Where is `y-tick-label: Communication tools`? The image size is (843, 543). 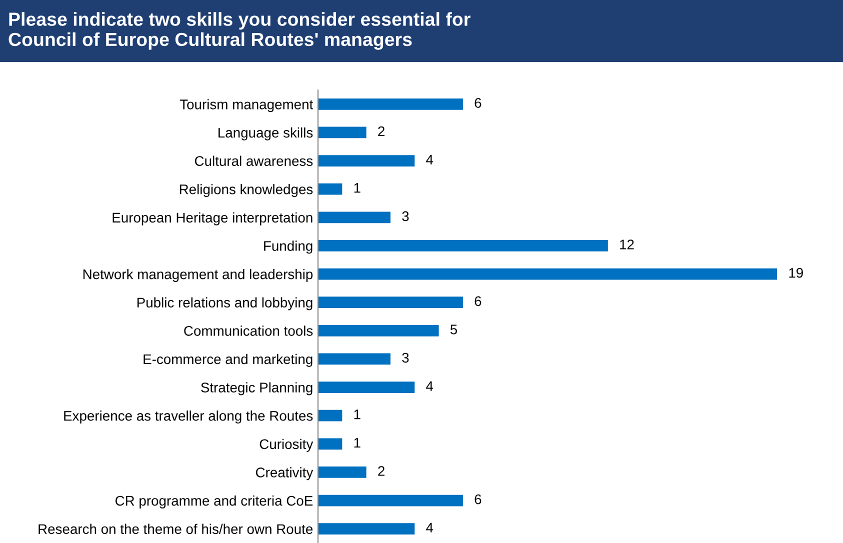
y-tick-label: Communication tools is located at coordinates (248, 331).